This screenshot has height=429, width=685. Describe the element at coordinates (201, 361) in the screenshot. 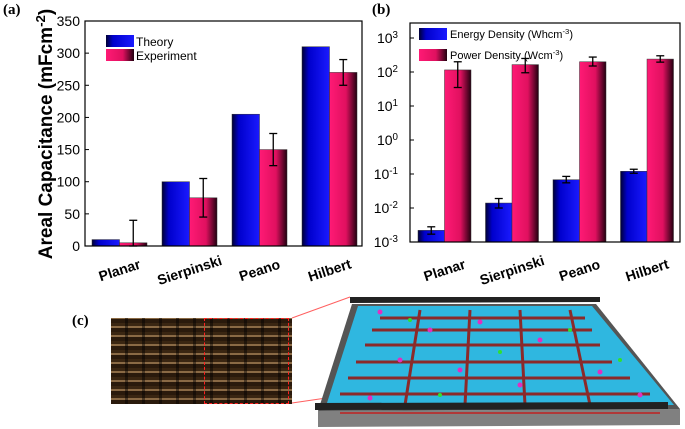

I see `sem-photo` at that location.